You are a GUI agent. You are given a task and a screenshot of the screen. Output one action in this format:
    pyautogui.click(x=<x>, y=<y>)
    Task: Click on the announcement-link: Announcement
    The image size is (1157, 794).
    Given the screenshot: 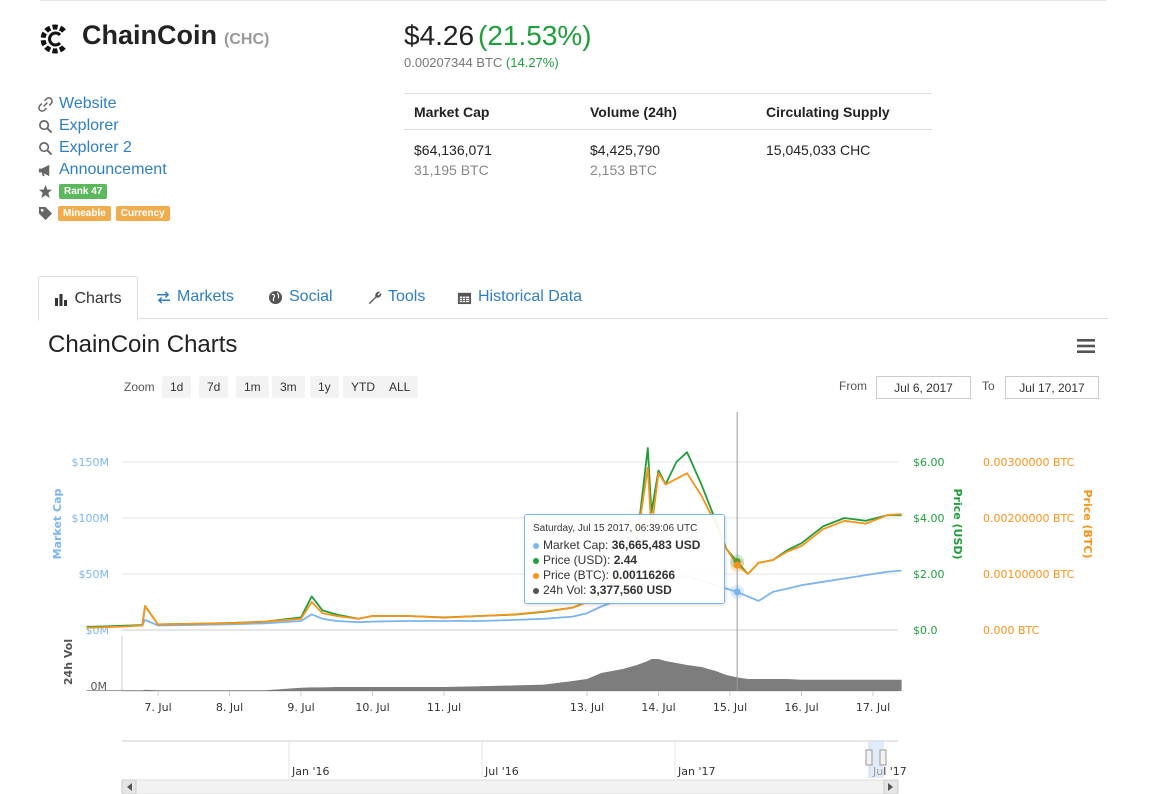 What is the action you would take?
    pyautogui.click(x=102, y=170)
    